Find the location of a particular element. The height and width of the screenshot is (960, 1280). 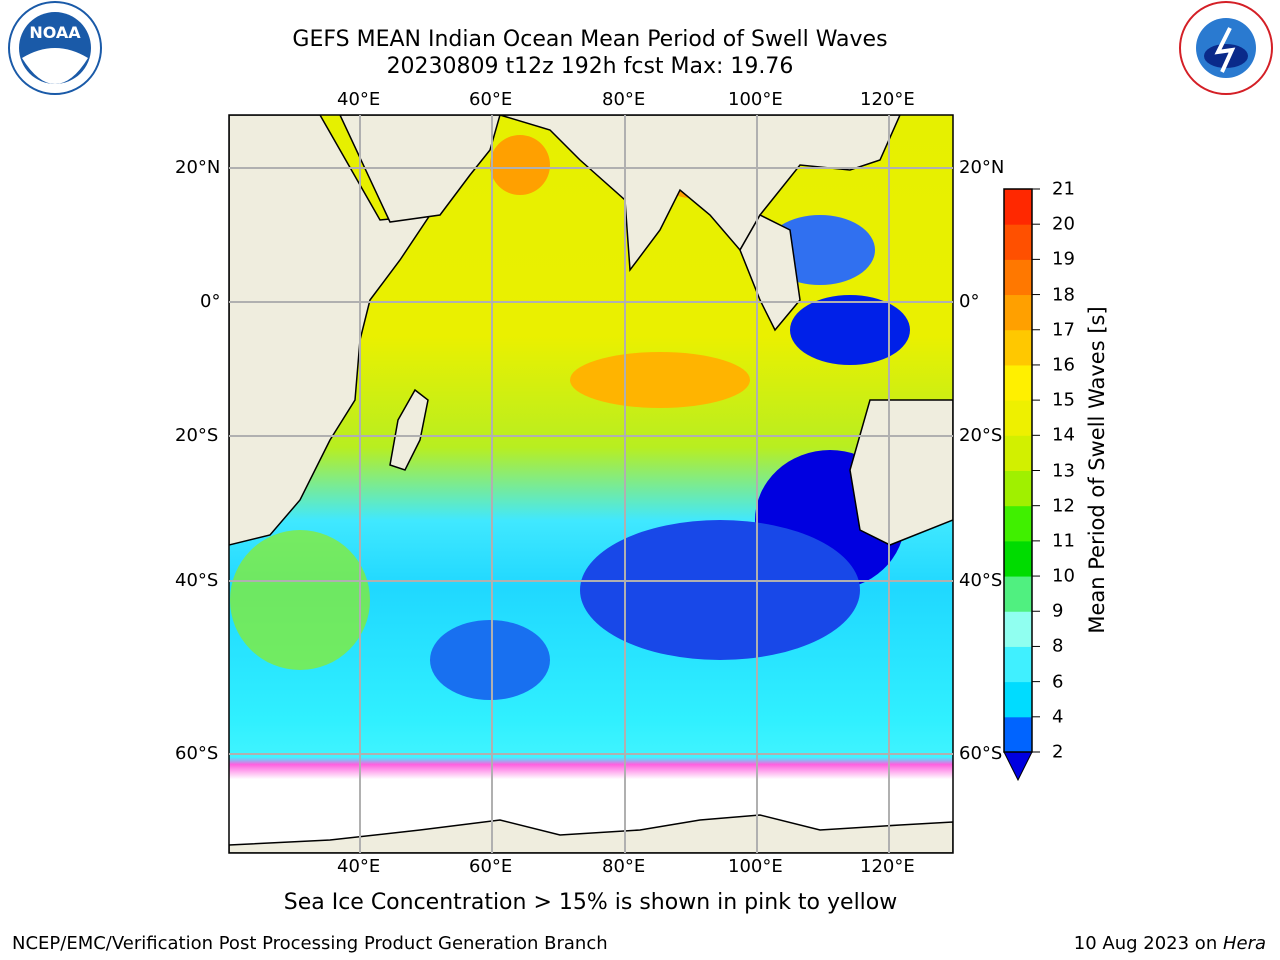

lat-label-left: 60°S is located at coordinates (197, 753).